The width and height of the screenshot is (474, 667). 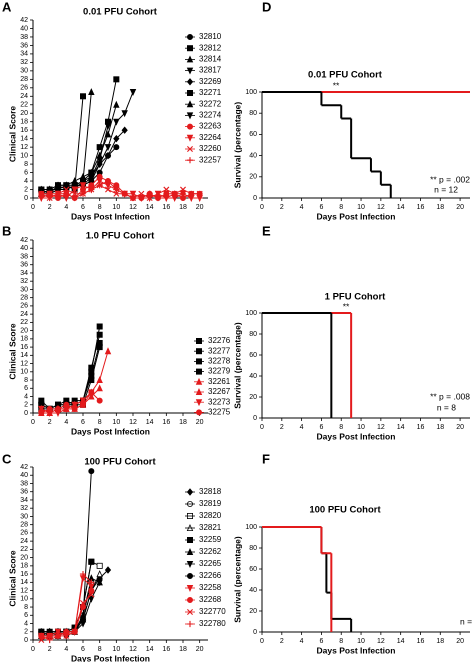 What do you see at coordinates (446, 407) in the screenshot?
I see `annotation: n = 8` at bounding box center [446, 407].